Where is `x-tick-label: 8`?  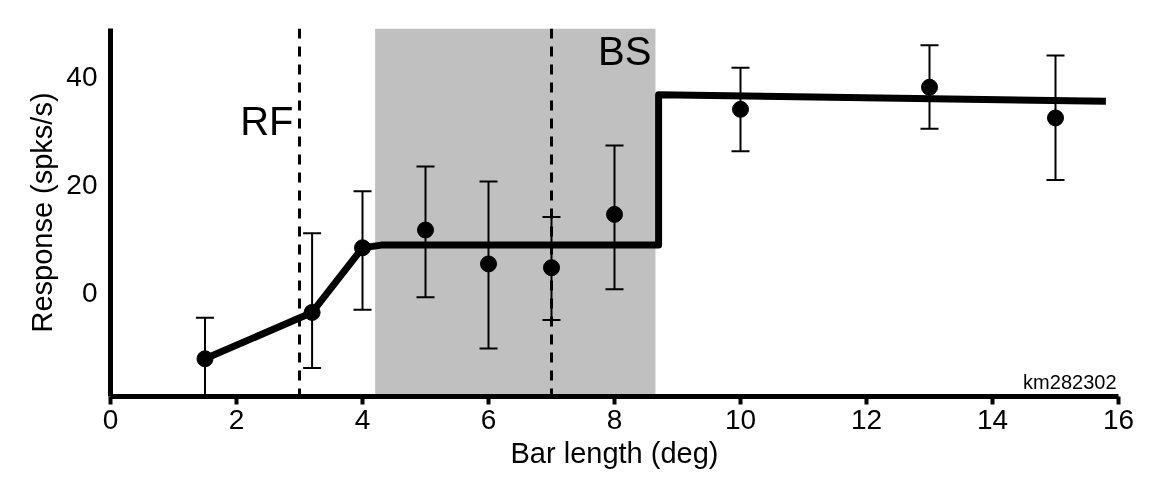
x-tick-label: 8 is located at coordinates (614, 419).